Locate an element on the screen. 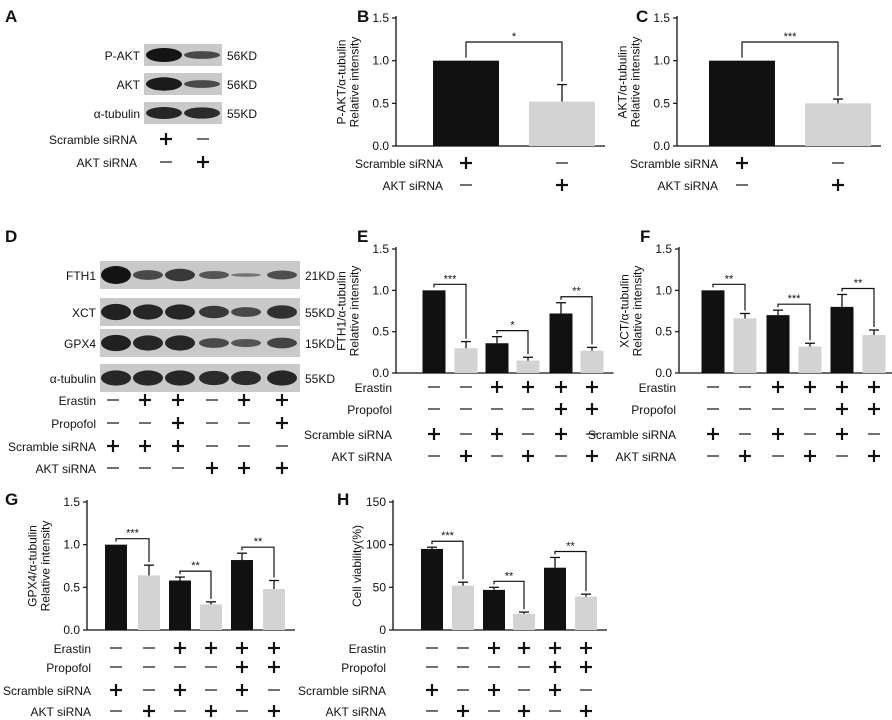  panel-letter-a: A is located at coordinates (11, 16).